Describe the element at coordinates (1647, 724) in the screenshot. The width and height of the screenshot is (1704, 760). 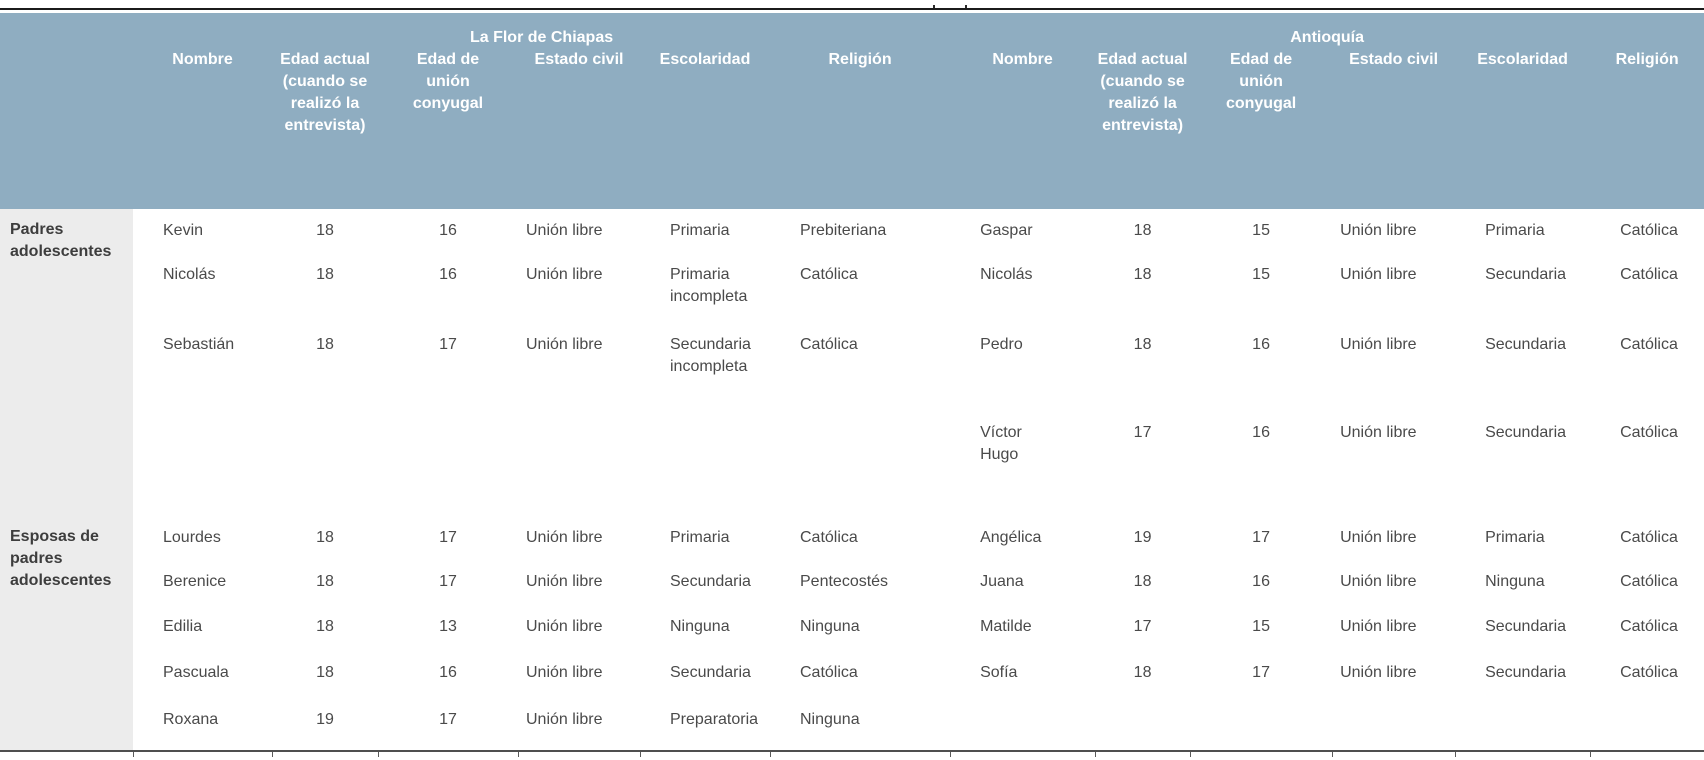
I see `cell-religion` at that location.